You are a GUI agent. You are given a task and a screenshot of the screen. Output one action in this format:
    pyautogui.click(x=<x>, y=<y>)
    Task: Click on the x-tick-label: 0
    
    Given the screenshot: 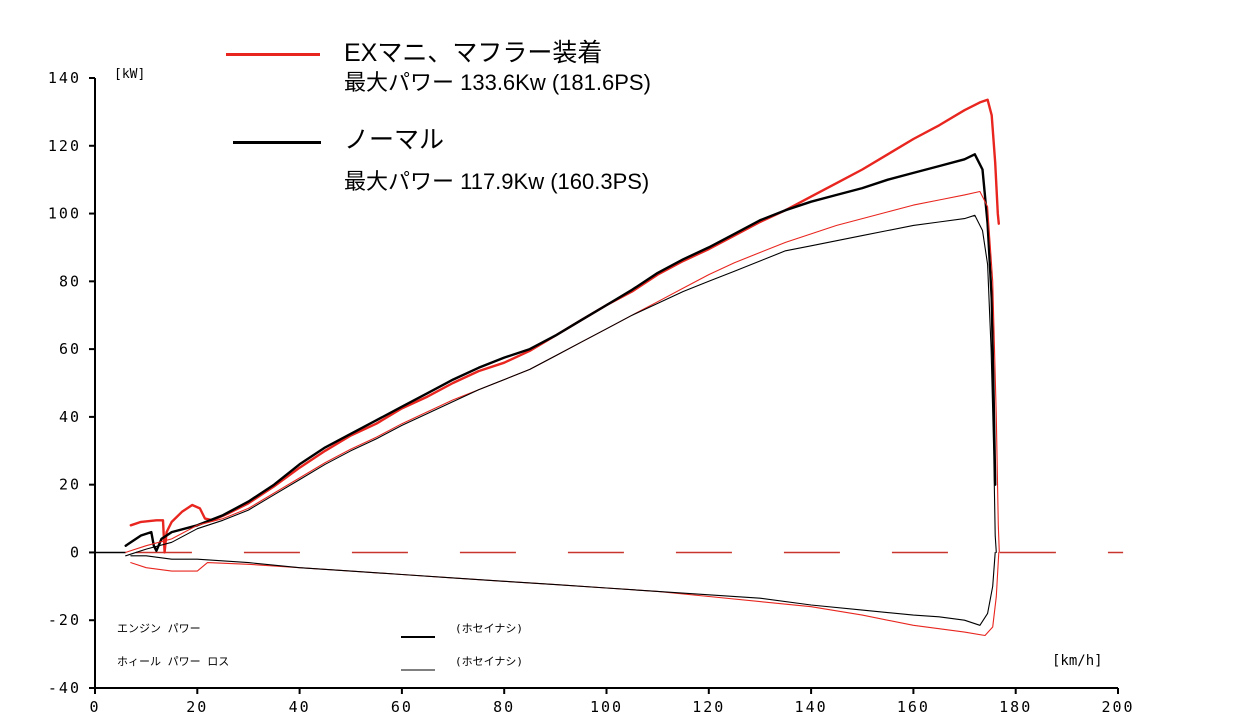 What is the action you would take?
    pyautogui.click(x=94, y=707)
    